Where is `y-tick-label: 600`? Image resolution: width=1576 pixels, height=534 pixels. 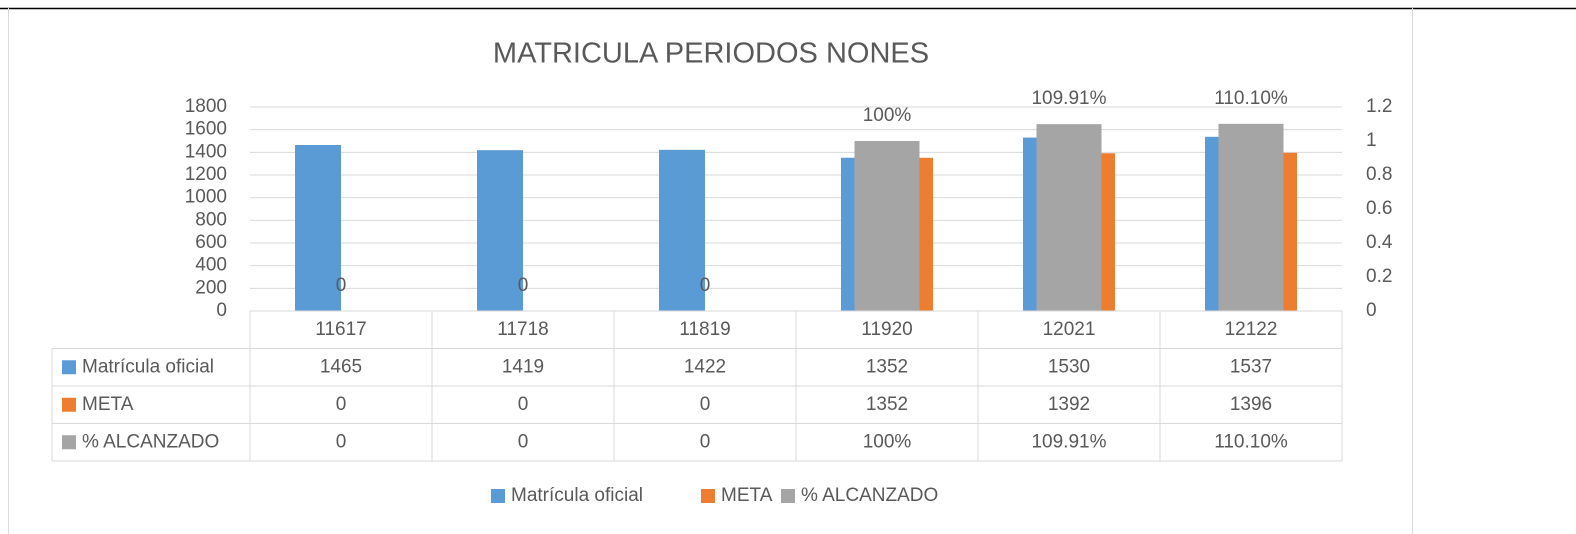 y-tick-label: 600 is located at coordinates (211, 242).